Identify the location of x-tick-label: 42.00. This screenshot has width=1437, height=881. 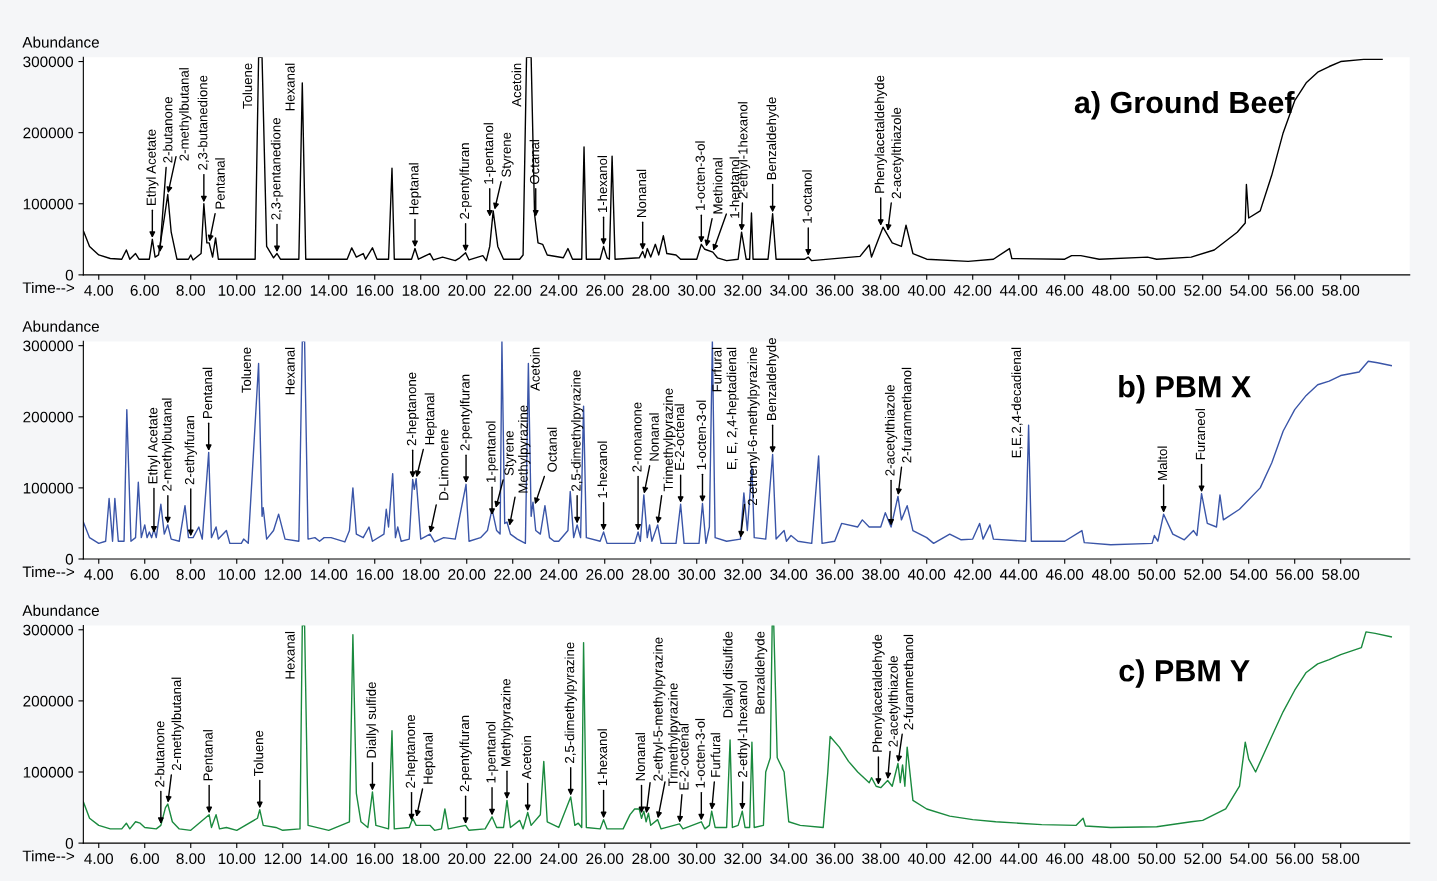
(972, 574).